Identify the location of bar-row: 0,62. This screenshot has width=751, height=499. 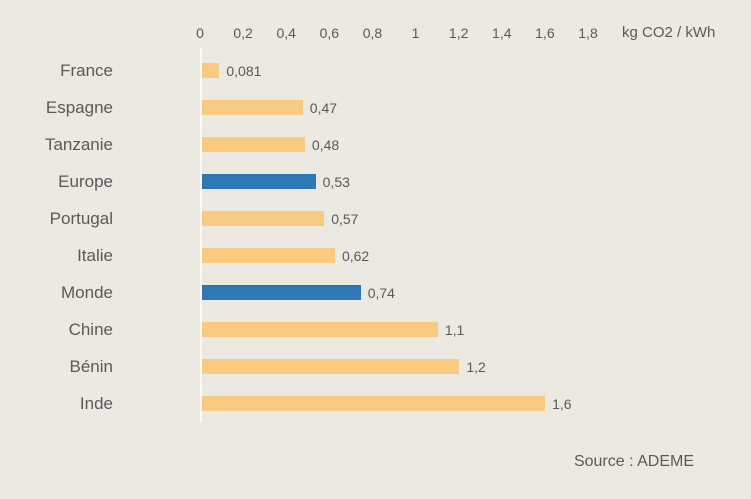
(395, 255).